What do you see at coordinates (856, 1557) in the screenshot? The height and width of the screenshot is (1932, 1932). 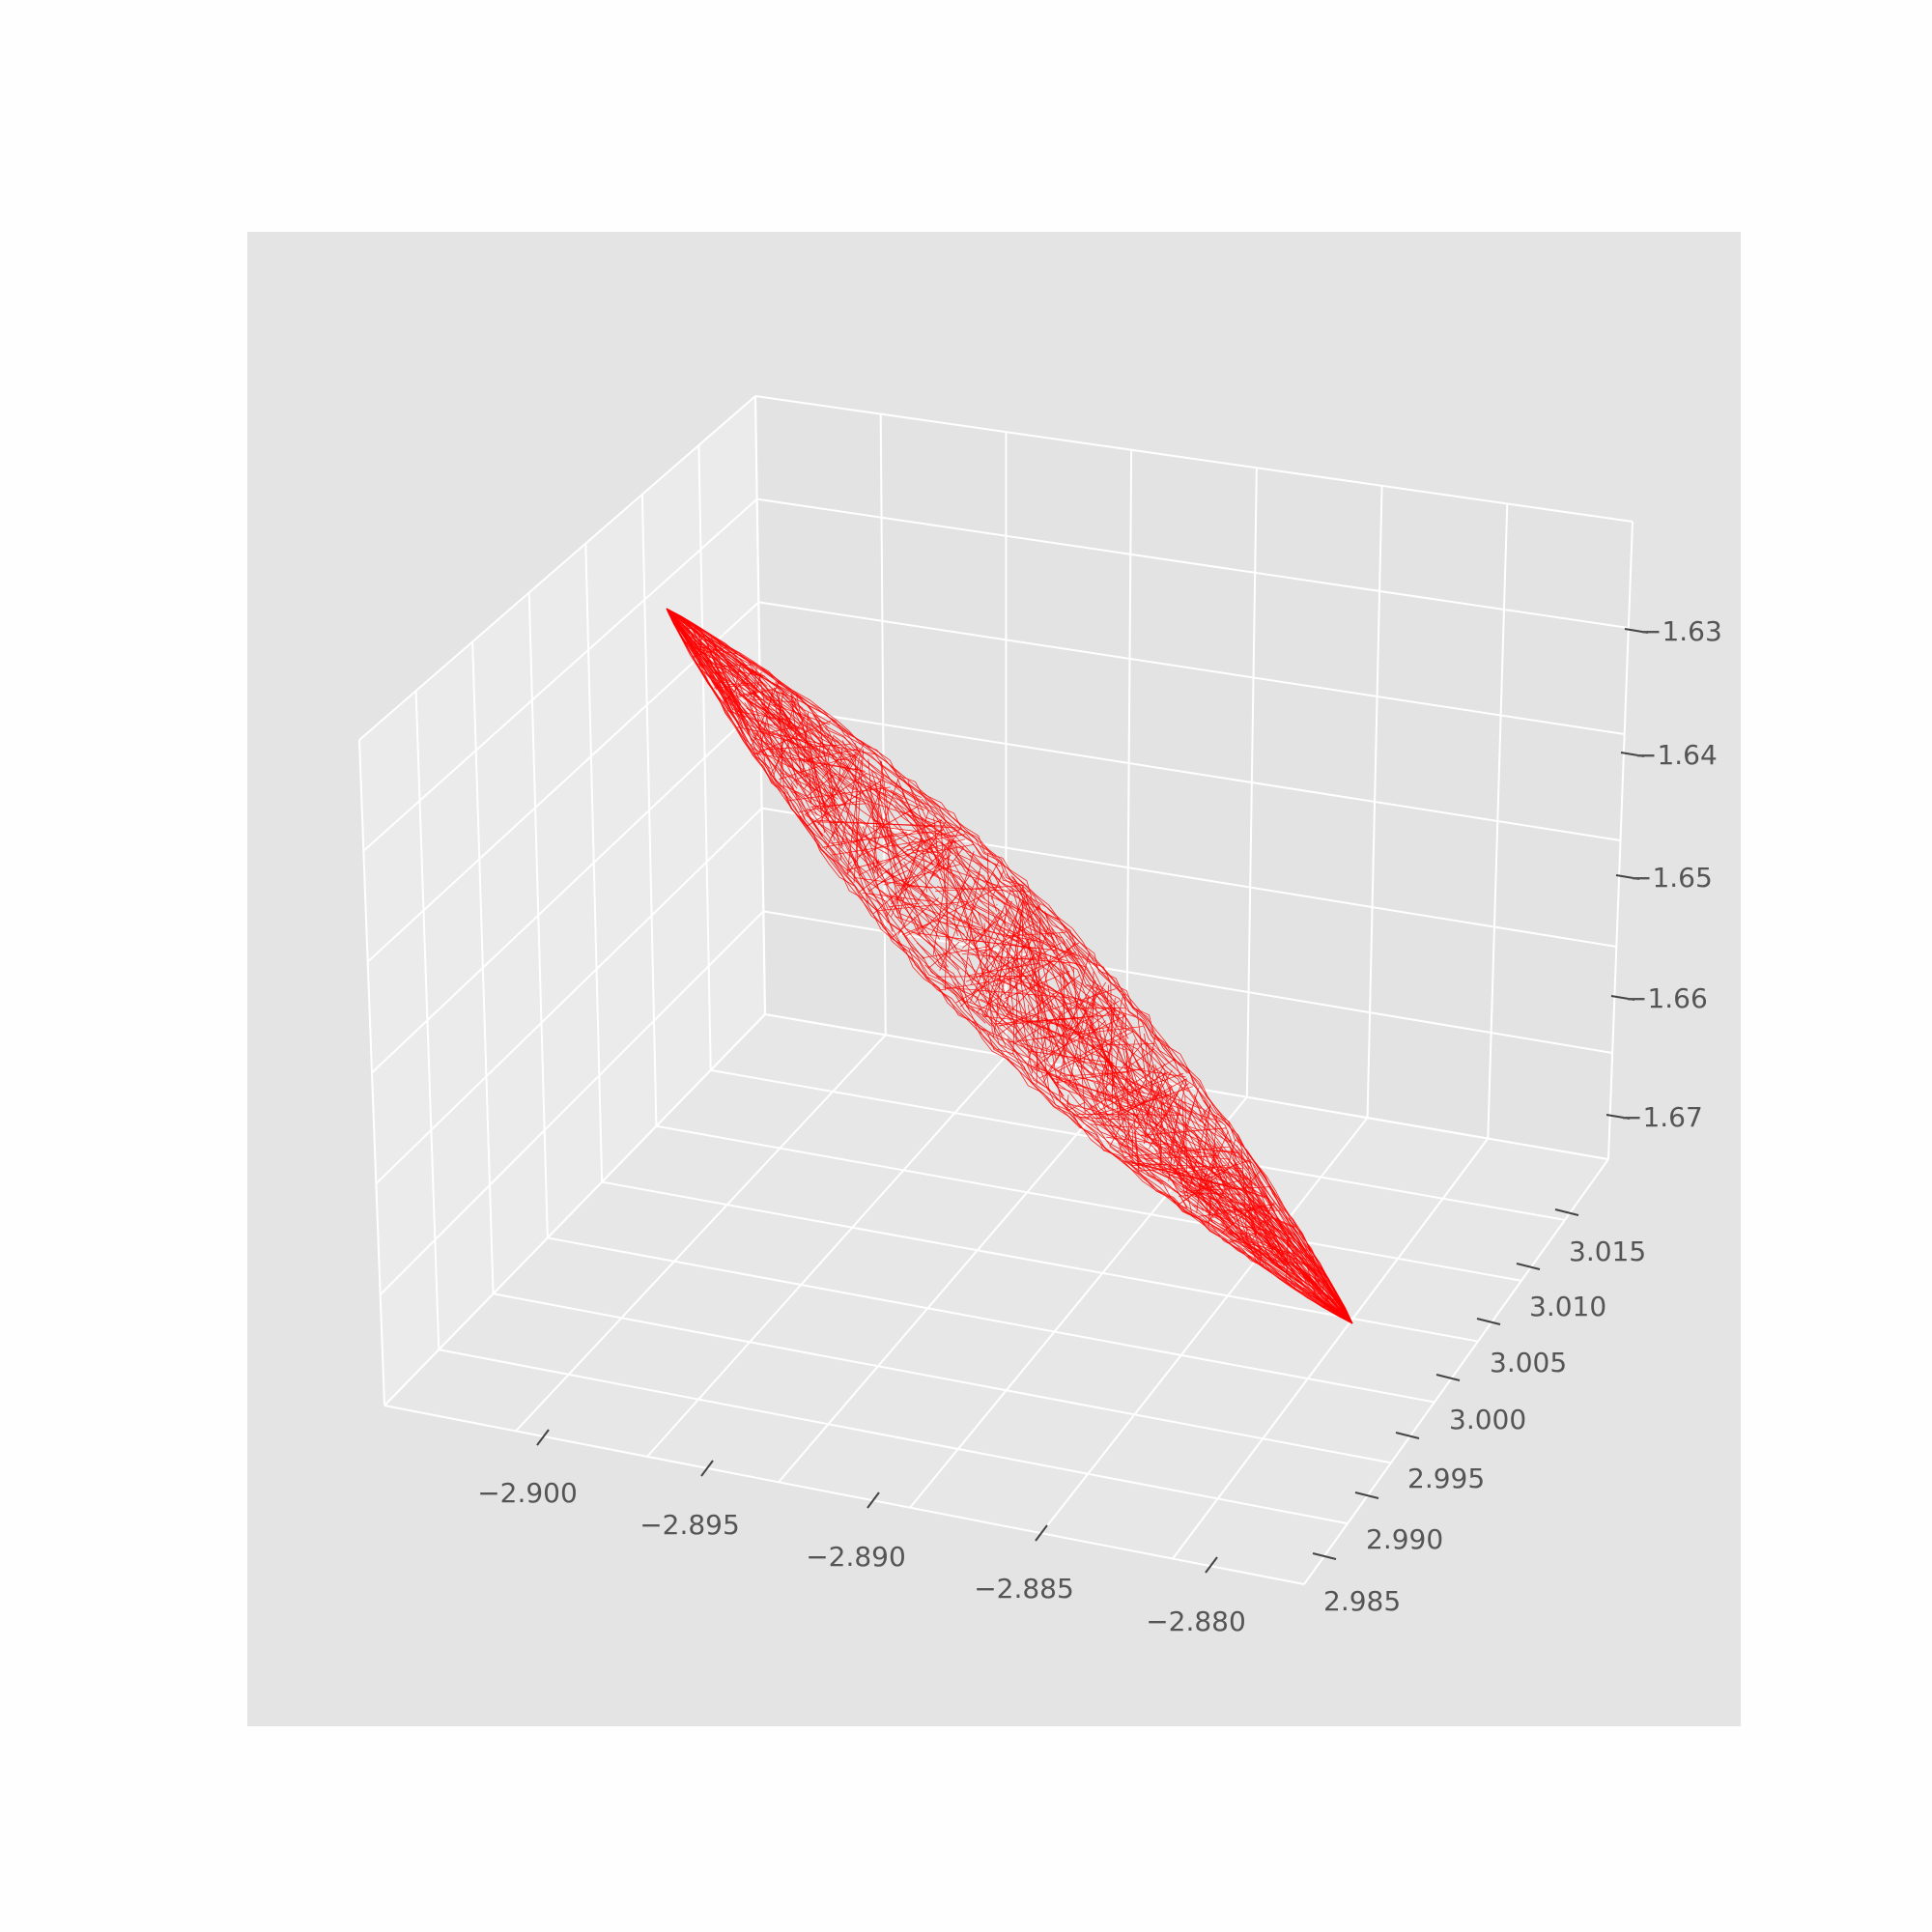 I see `x-tick-label: −2.890` at bounding box center [856, 1557].